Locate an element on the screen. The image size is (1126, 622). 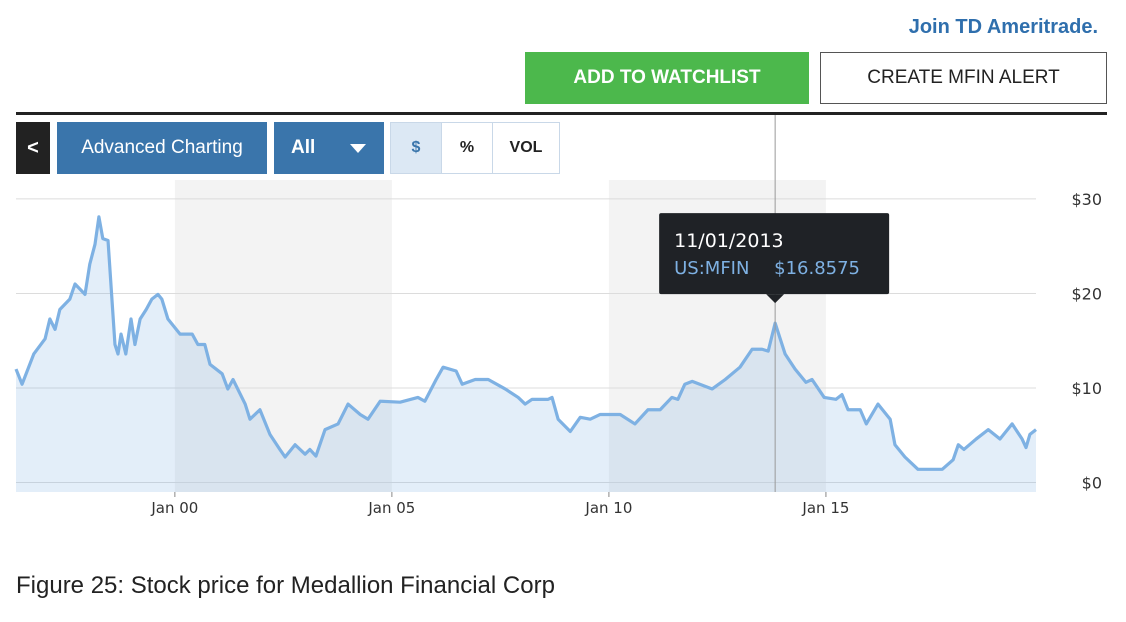
join-link: Join TD Ameritrade. is located at coordinates (1003, 27).